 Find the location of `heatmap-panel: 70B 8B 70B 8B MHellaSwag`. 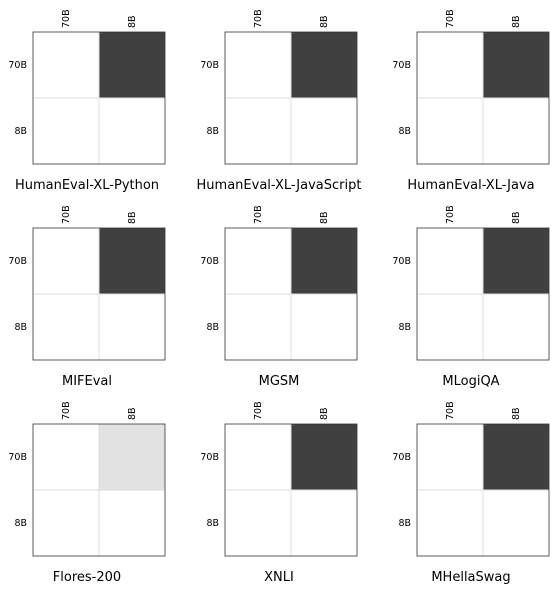

heatmap-panel: 70B 8B 70B 8B MHellaSwag is located at coordinates (471, 493).